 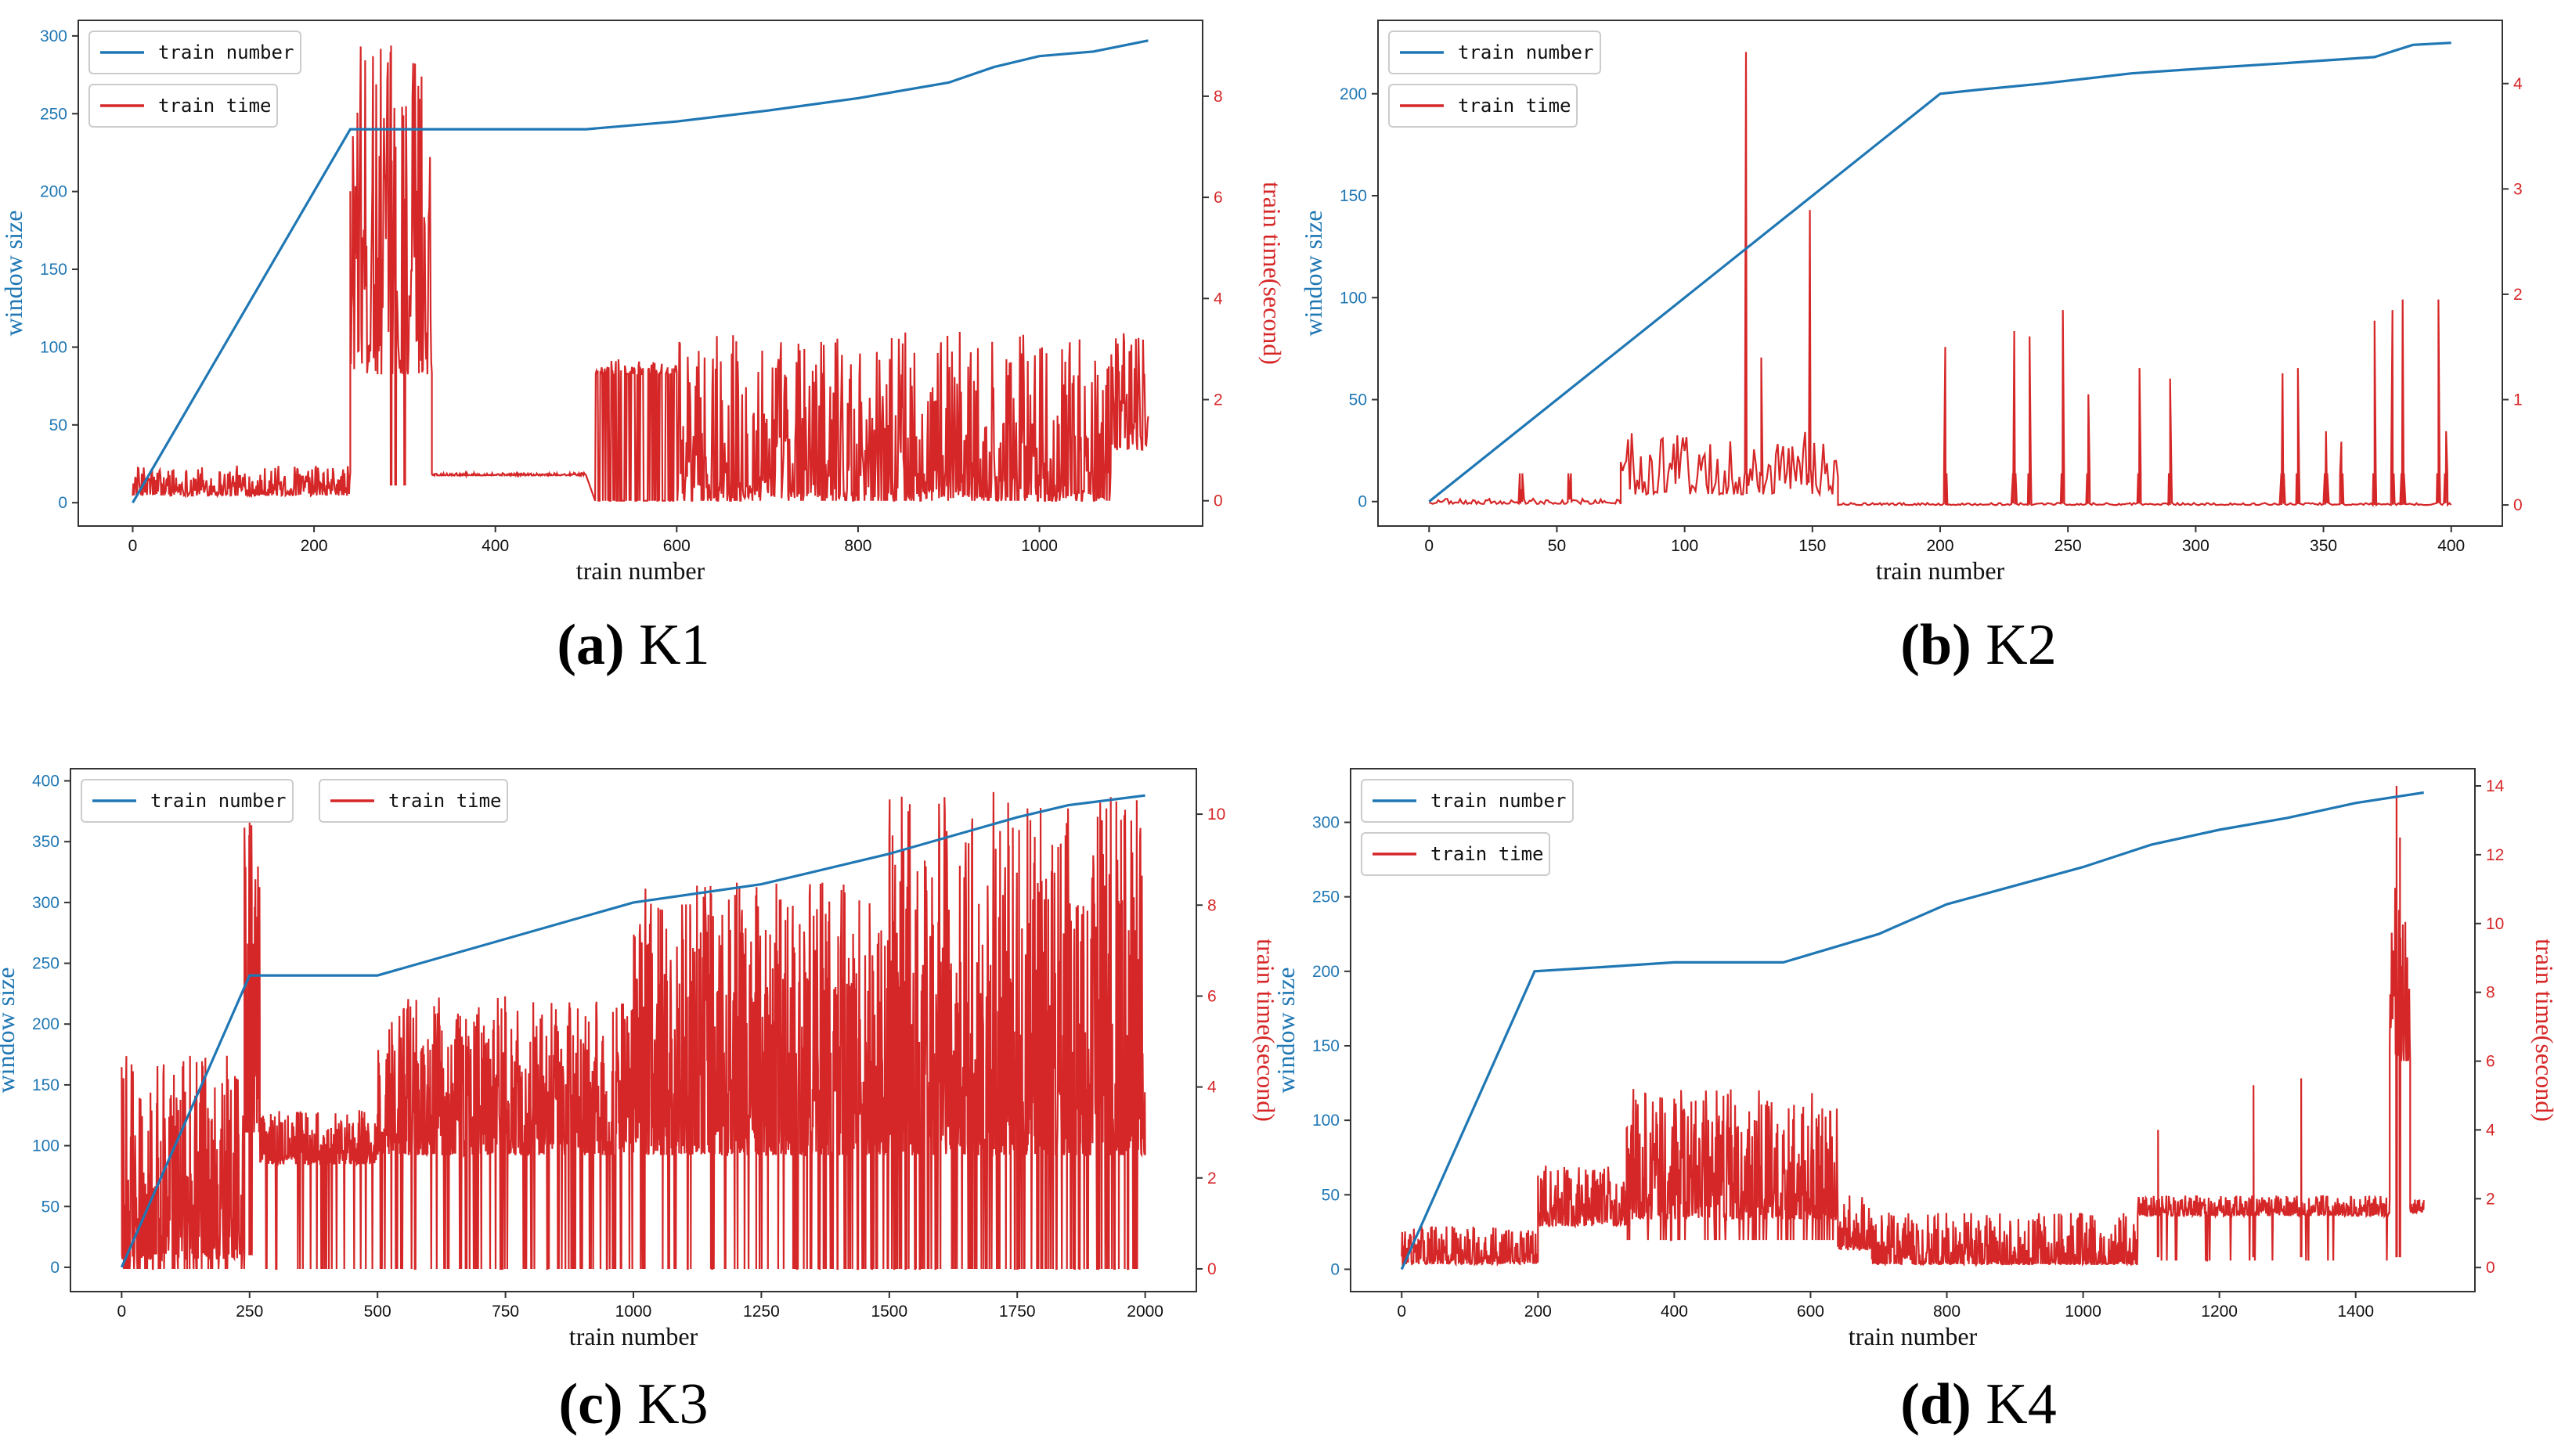 I want to click on x-tick-label: 2000, so click(x=1145, y=1312).